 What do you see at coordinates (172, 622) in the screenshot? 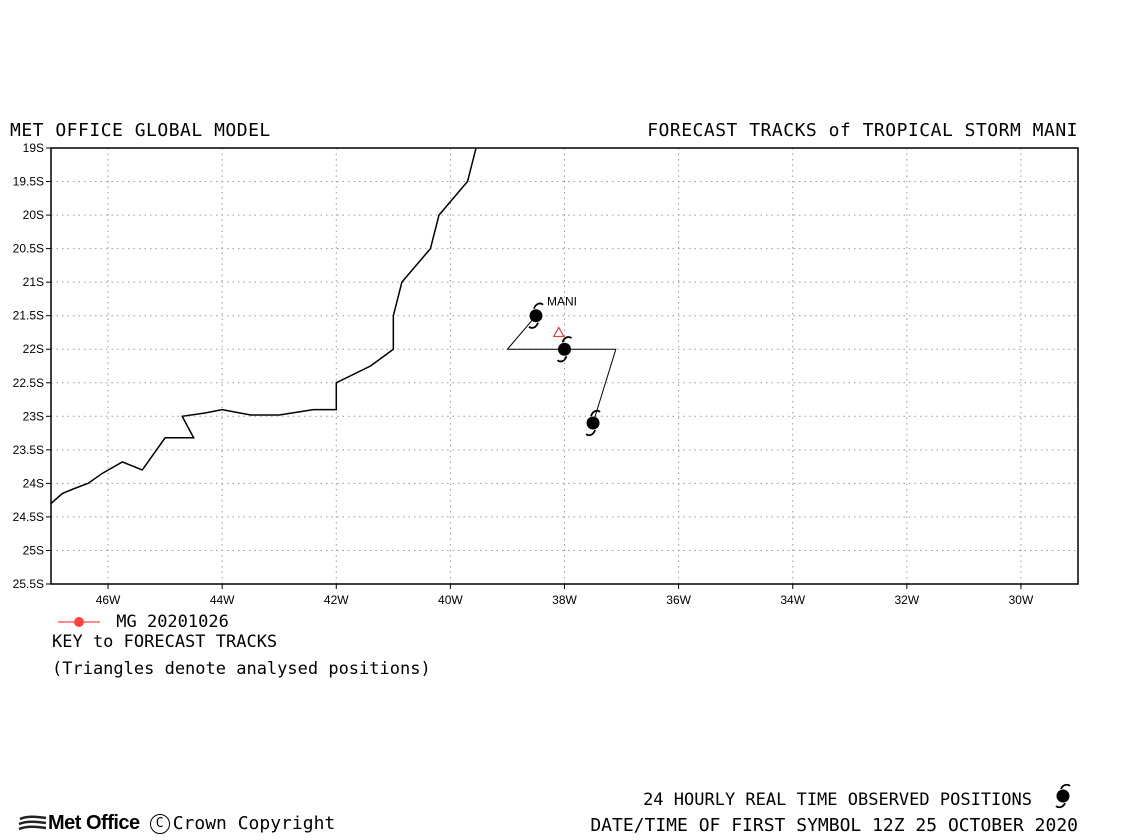
I see `legend-series-label: MG 20201026` at bounding box center [172, 622].